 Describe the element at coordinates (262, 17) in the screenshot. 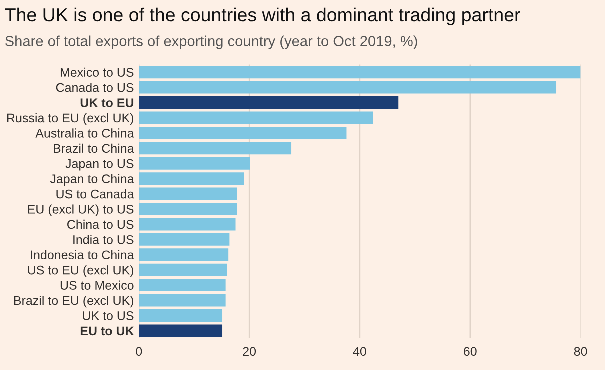

I see `chart-title: The UK is one of the countries with a dominant trading partner` at that location.